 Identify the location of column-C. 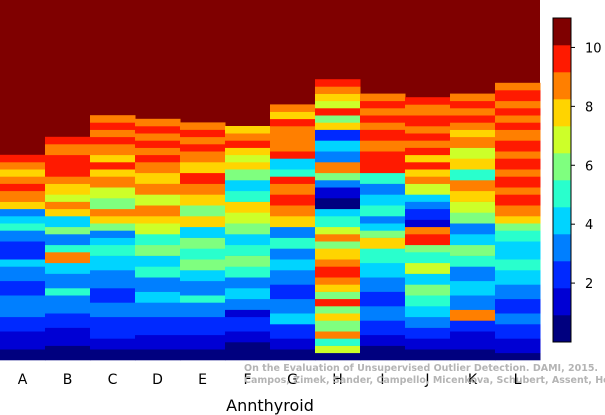
(113, 238).